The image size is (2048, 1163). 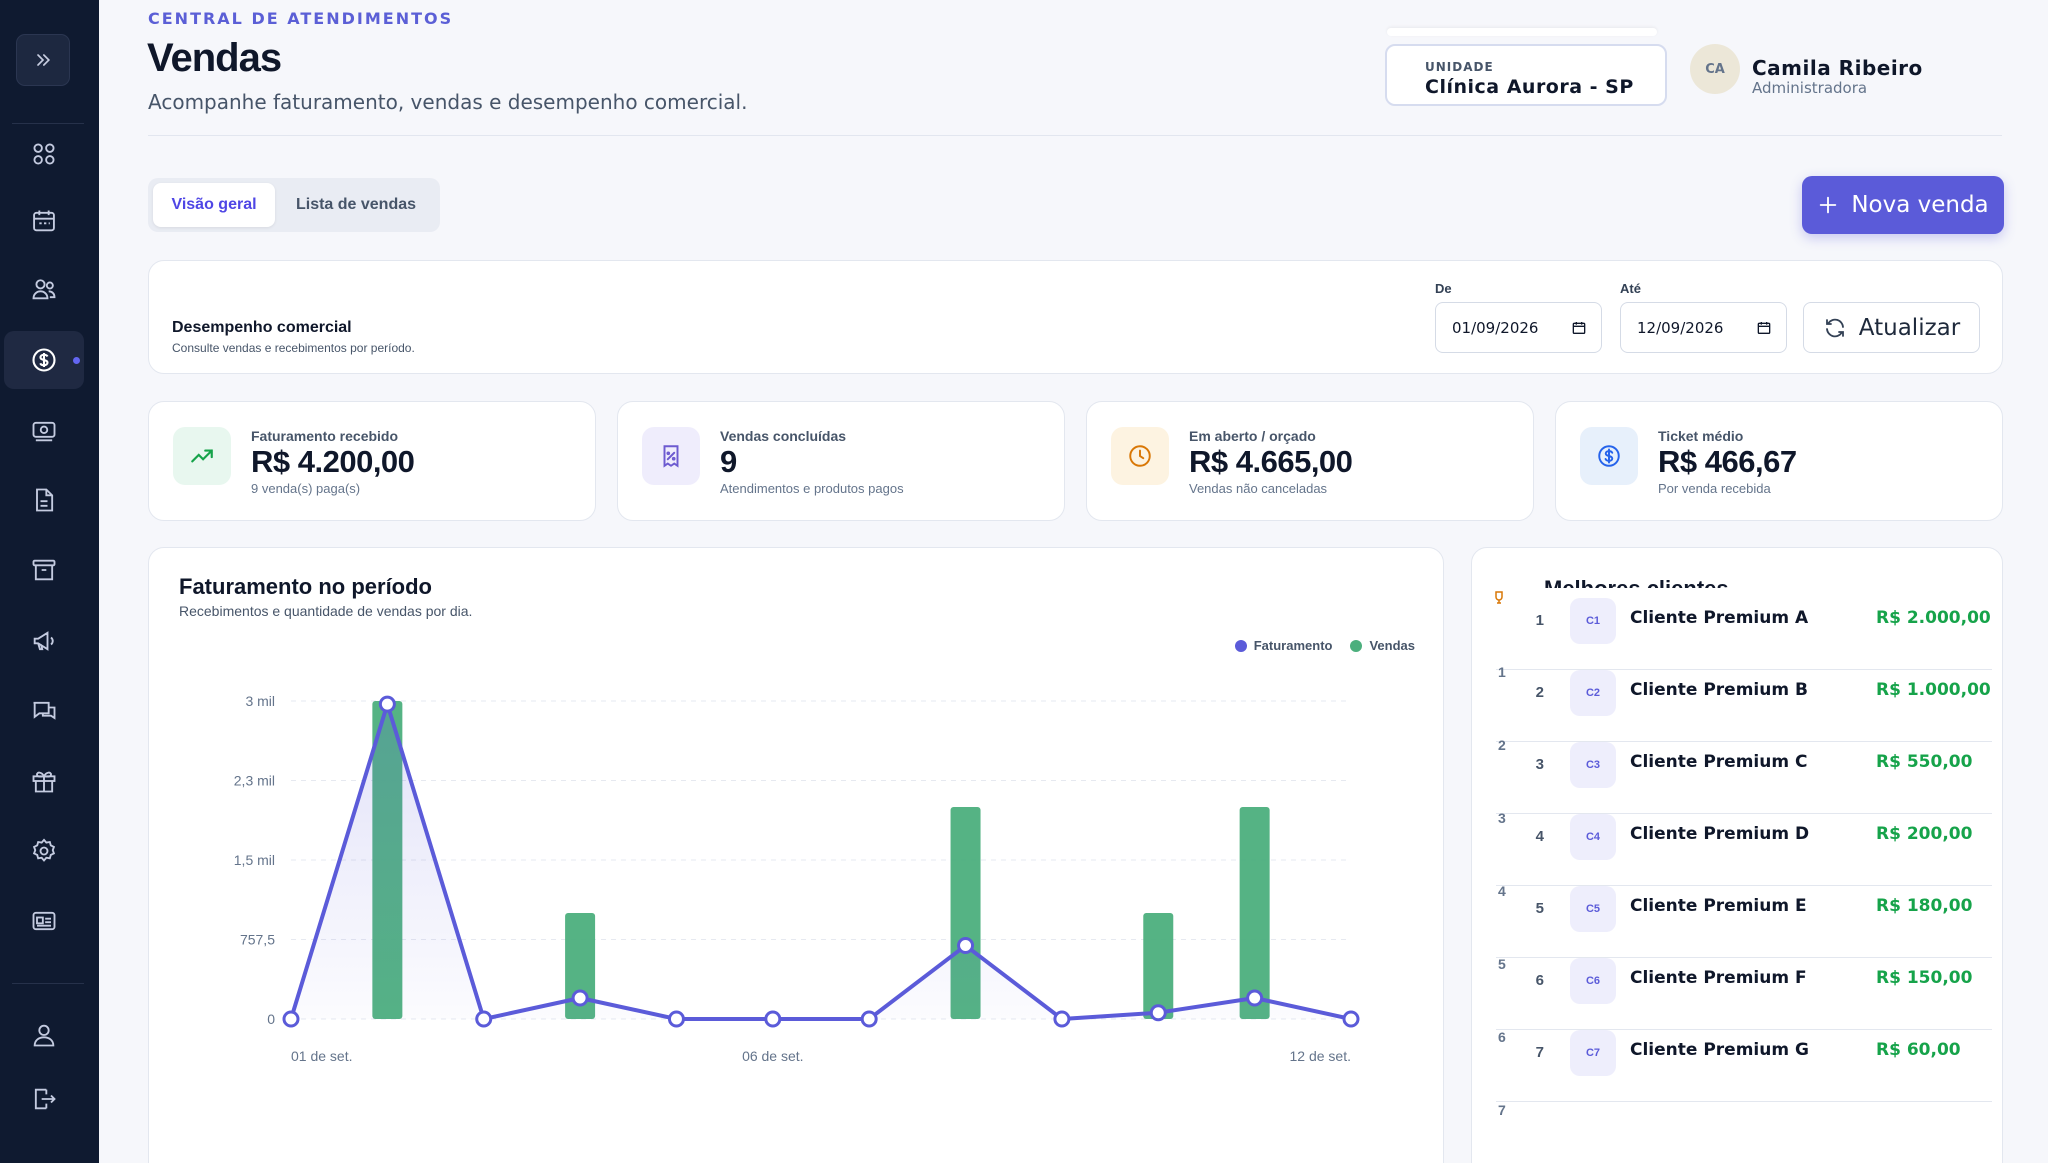 I want to click on client-rank: 6, so click(x=1539, y=980).